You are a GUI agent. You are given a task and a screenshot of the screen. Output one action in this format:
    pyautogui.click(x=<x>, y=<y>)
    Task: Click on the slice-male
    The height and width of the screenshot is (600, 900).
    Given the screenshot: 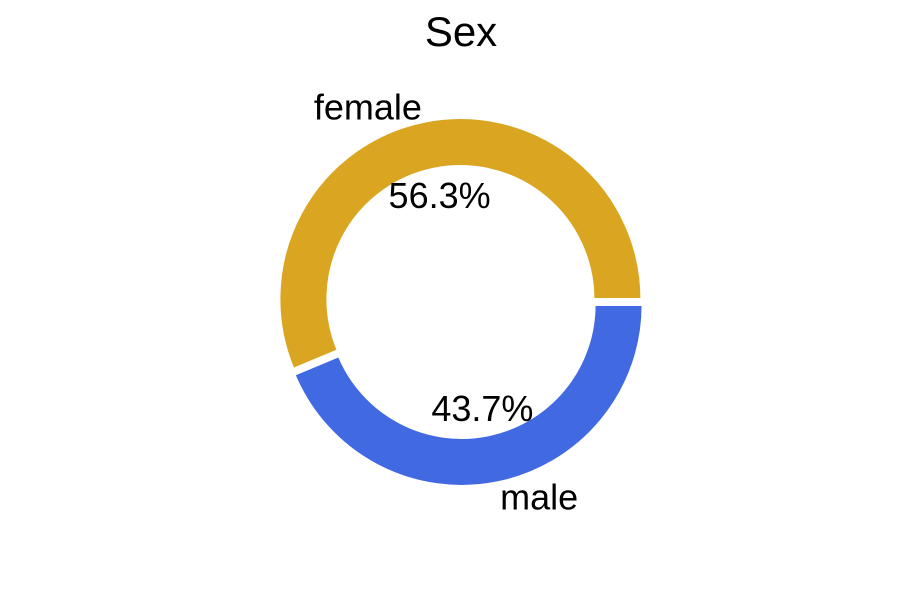 What is the action you would take?
    pyautogui.click(x=468, y=395)
    